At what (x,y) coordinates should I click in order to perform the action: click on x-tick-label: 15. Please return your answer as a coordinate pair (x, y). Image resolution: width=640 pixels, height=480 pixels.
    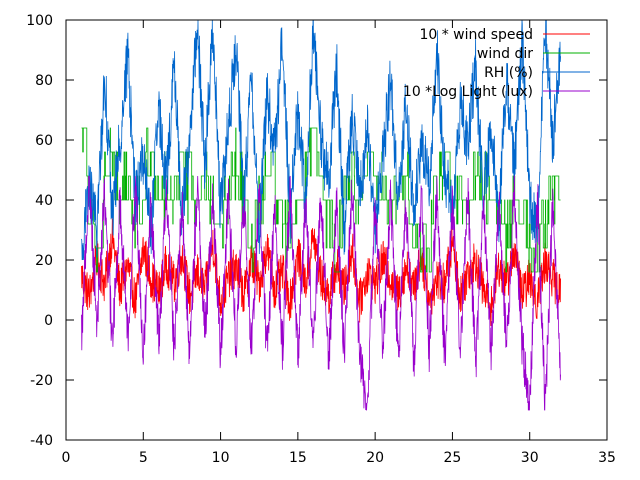
    Looking at the image, I should click on (298, 458).